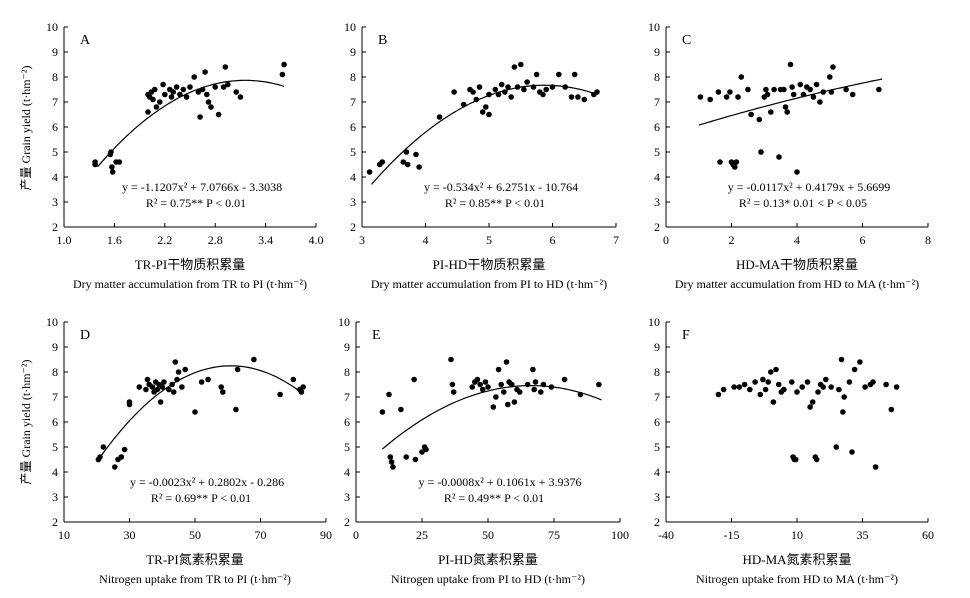 The width and height of the screenshot is (970, 598). Describe the element at coordinates (863, 240) in the screenshot. I see `x-tick-label: 6` at that location.